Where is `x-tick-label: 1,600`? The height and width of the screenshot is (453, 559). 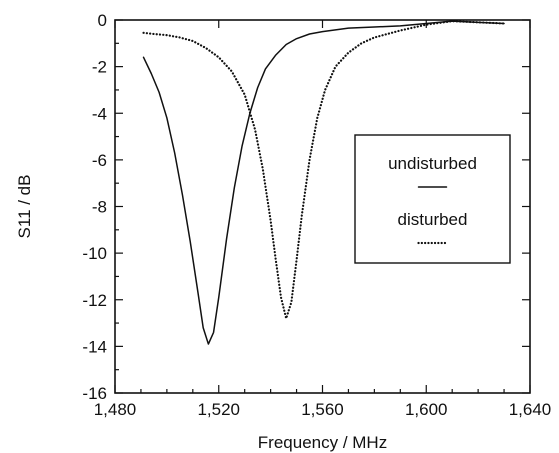 x-tick-label: 1,600 is located at coordinates (426, 409).